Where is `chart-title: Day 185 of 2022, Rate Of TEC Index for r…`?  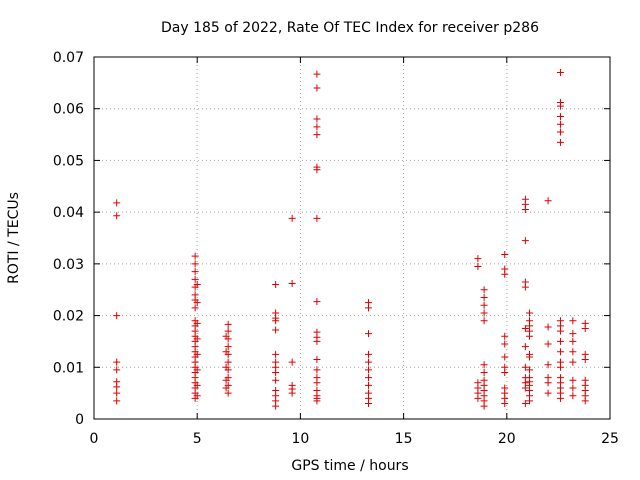
chart-title: Day 185 of 2022, Rate Of TEC Index for r… is located at coordinates (350, 28).